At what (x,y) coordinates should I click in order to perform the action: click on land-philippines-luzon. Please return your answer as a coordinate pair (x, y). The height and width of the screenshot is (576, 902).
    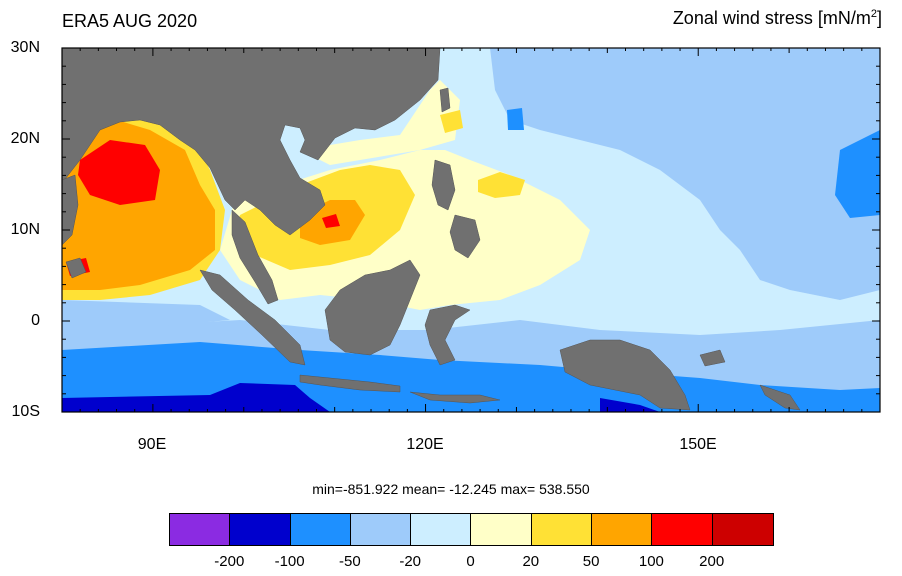
    Looking at the image, I should click on (443, 185).